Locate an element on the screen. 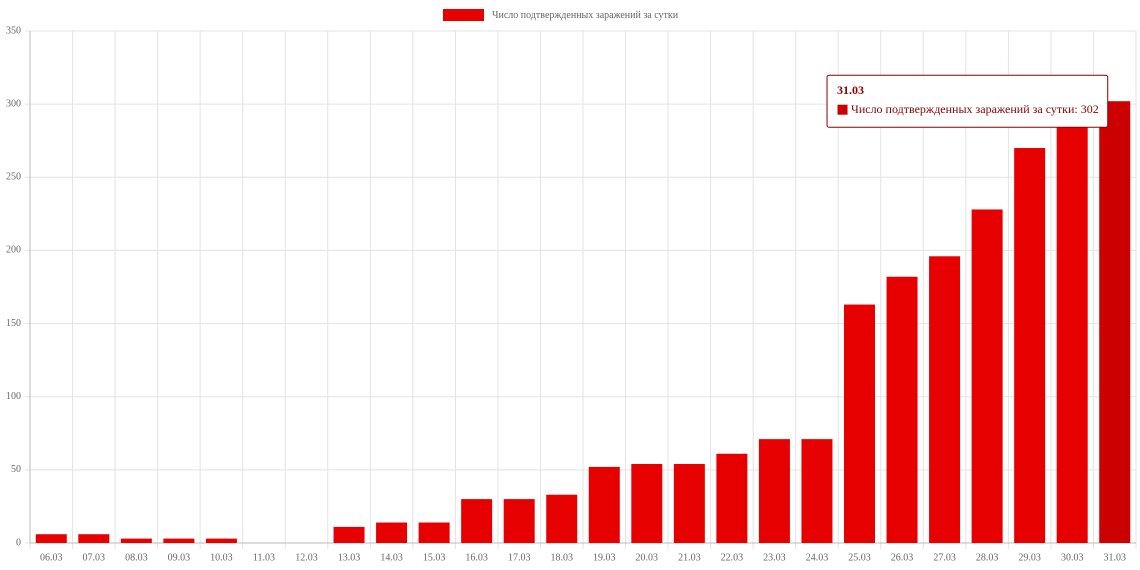 The width and height of the screenshot is (1140, 570). x-tick-label: 16.03 is located at coordinates (476, 557).